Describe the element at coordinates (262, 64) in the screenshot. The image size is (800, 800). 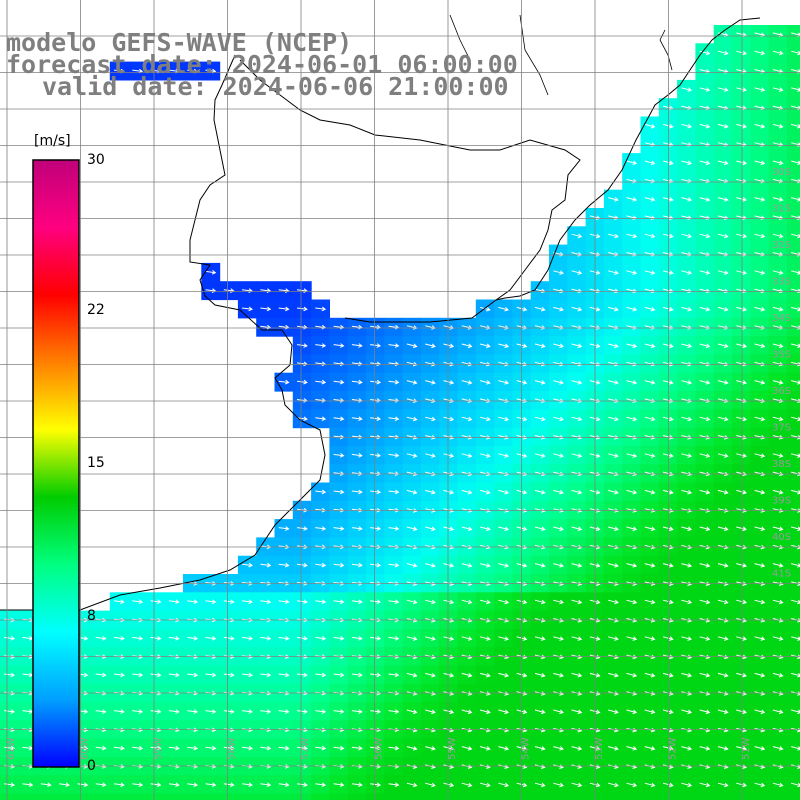
I see `forecast-date: forecast date: 2024-06-01 06:00:00` at that location.